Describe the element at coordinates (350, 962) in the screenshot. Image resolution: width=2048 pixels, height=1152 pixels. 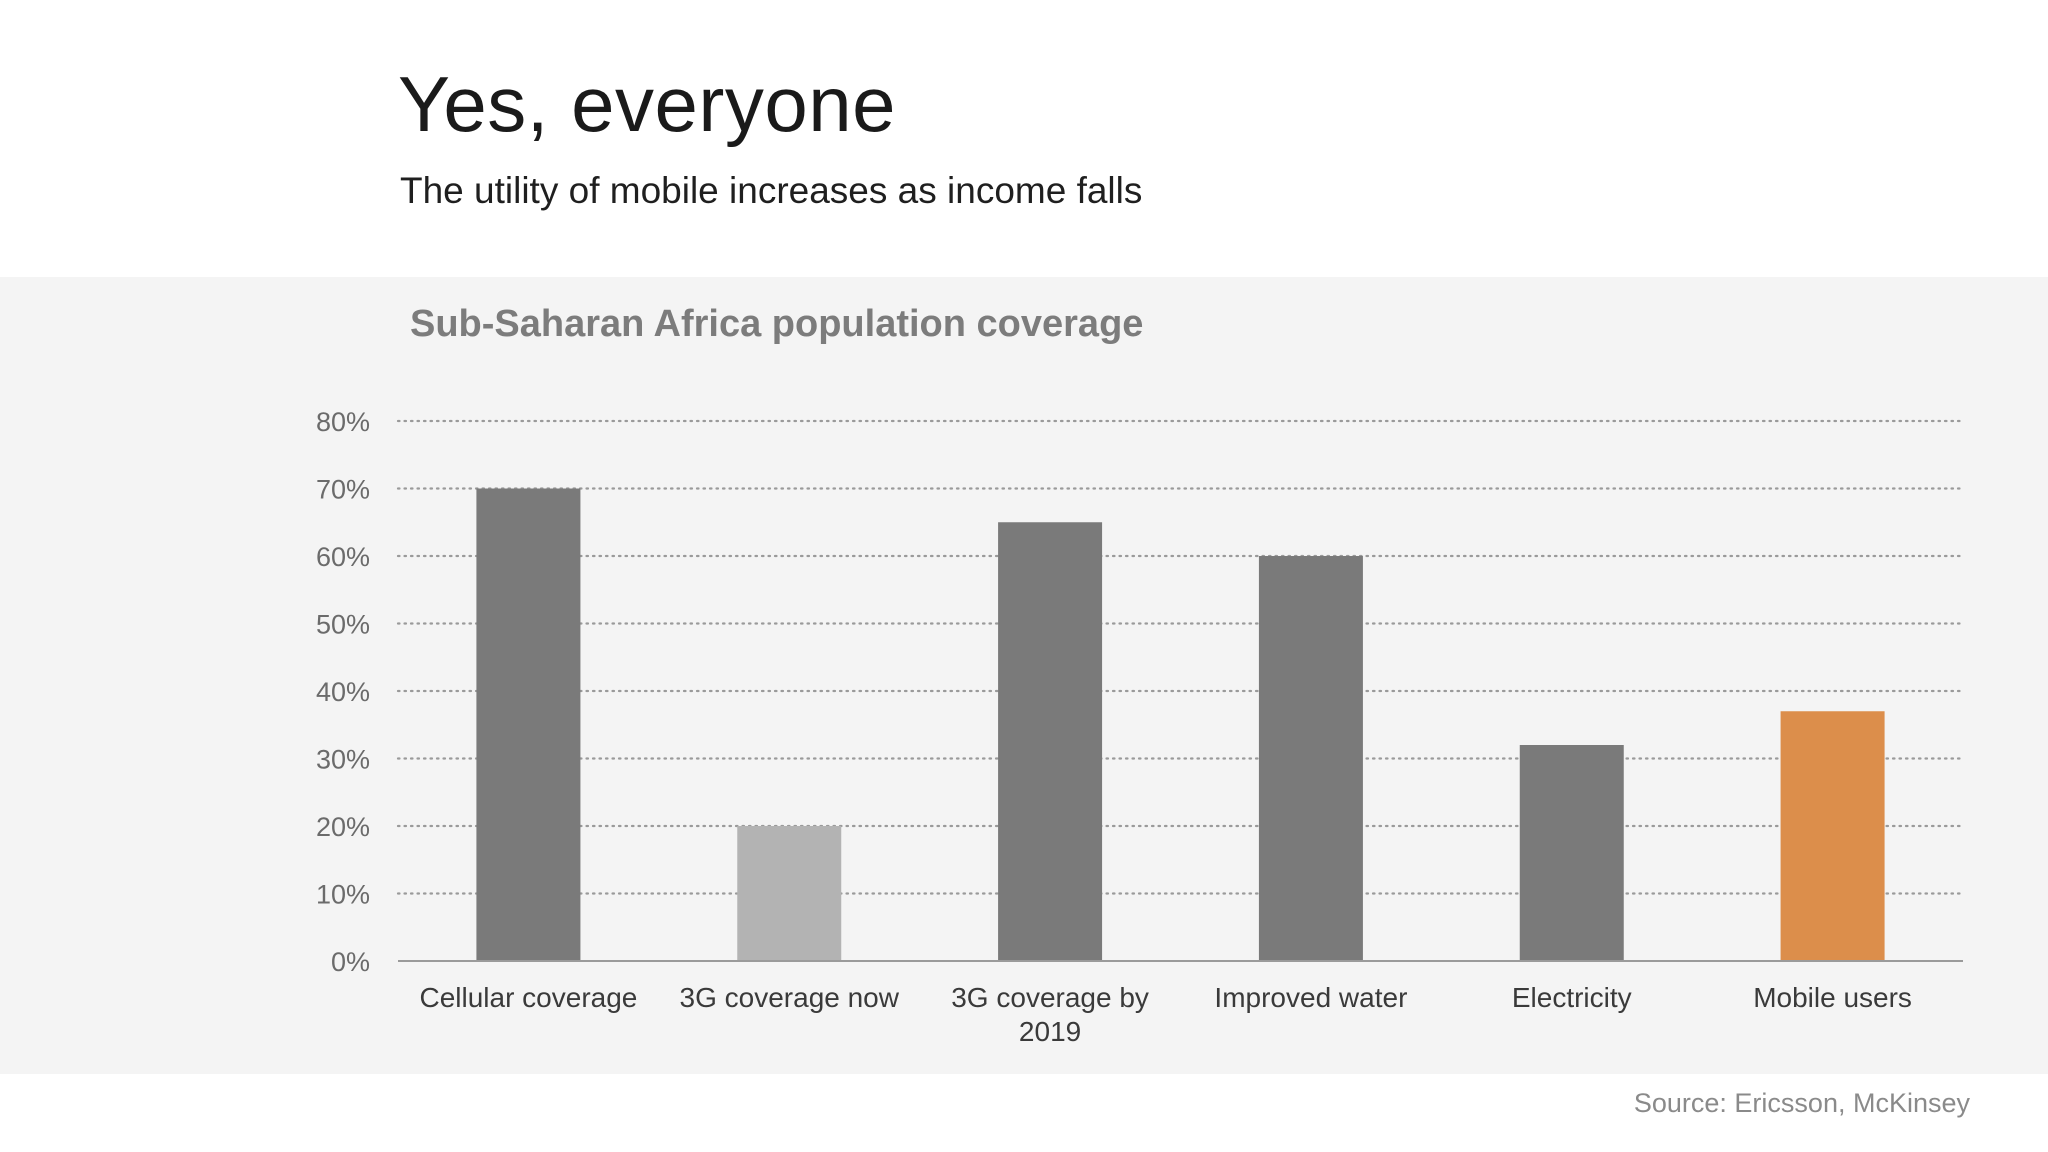
I see `y-tick-label: 0%` at that location.